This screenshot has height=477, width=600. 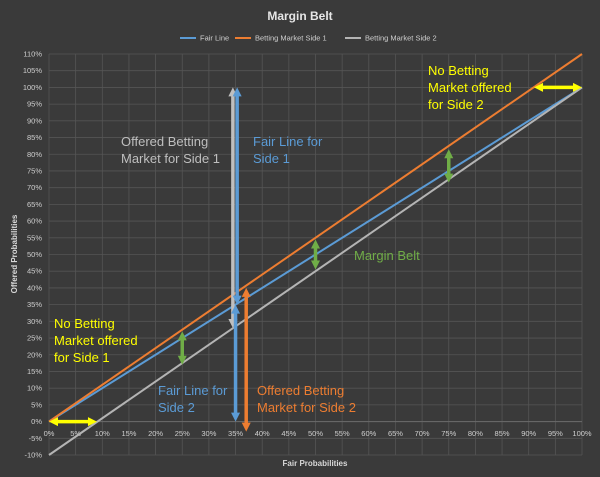 I want to click on x-tick-label: 90%, so click(x=528, y=433).